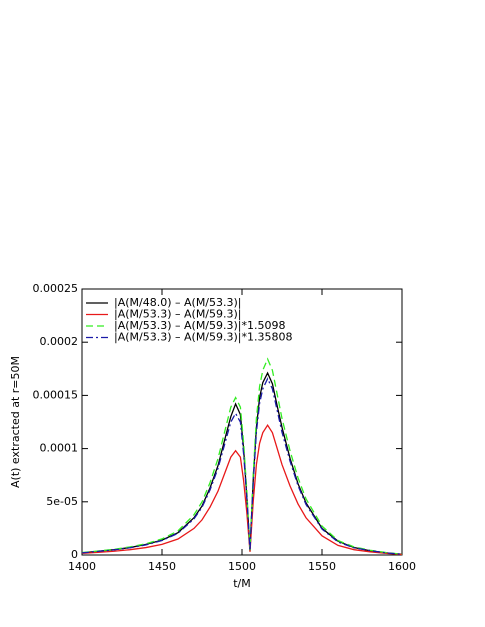 Image resolution: width=485 pixels, height=627 pixels. Describe the element at coordinates (178, 314) in the screenshot. I see `legend-label: |A(M/53.3) – A(M/59.3)|` at that location.